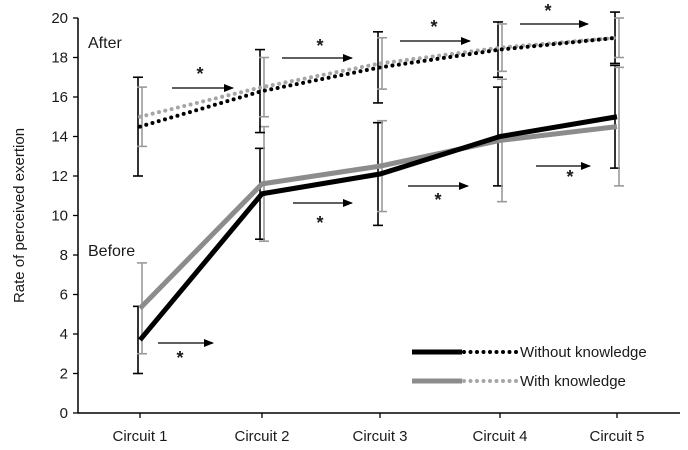 The width and height of the screenshot is (688, 450). What do you see at coordinates (59, 58) in the screenshot?
I see `y-tick-label: 18` at bounding box center [59, 58].